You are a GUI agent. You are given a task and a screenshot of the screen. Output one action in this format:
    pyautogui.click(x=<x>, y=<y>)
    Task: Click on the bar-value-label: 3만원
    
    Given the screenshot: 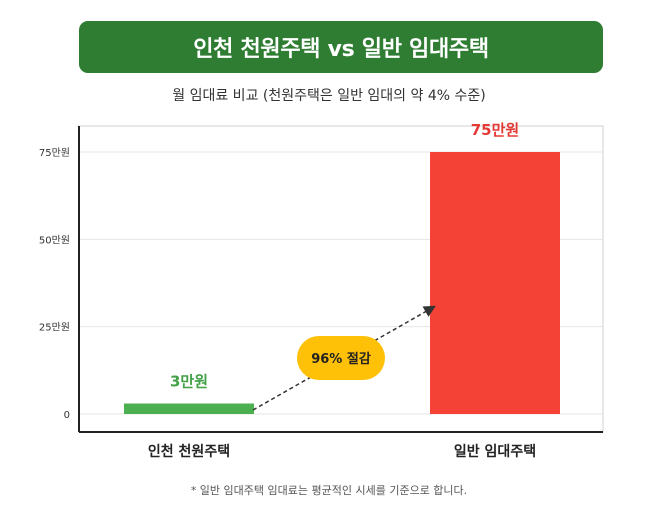 What is the action you would take?
    pyautogui.click(x=189, y=382)
    